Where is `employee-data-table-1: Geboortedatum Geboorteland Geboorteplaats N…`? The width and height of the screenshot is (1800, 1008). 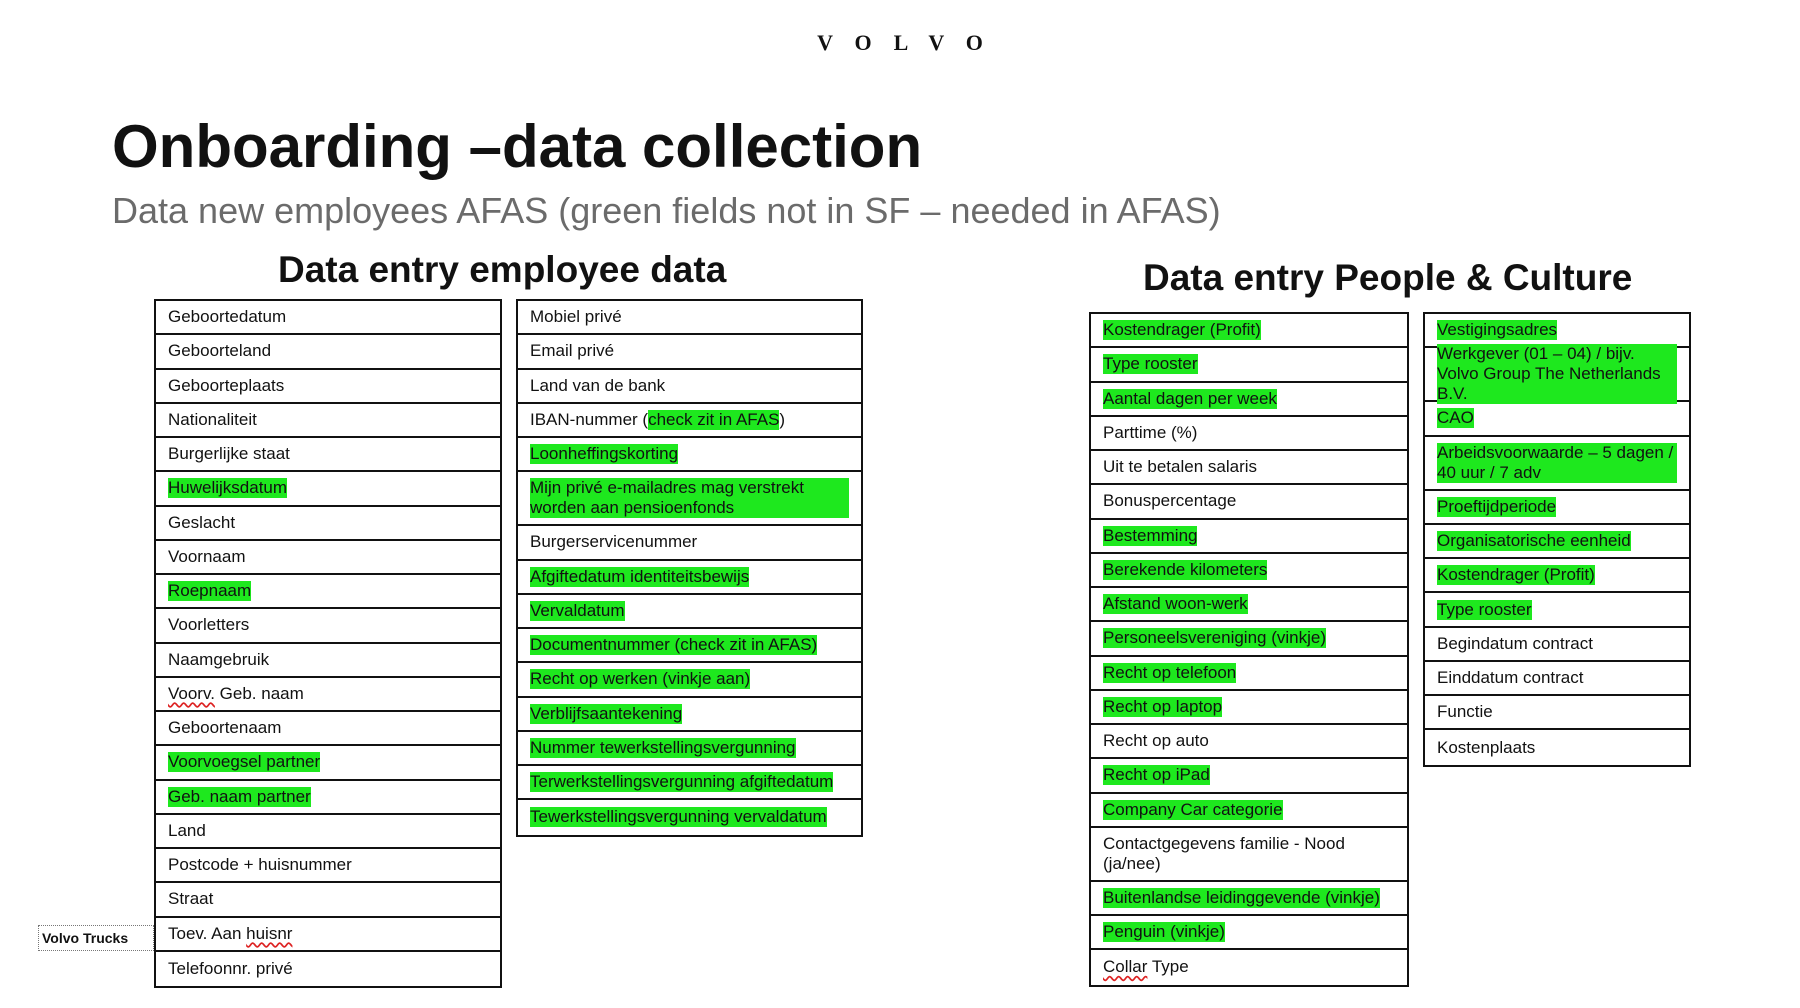
employee-data-table-1: Geboortedatum Geboorteland Geboorteplaats N… is located at coordinates (328, 643).